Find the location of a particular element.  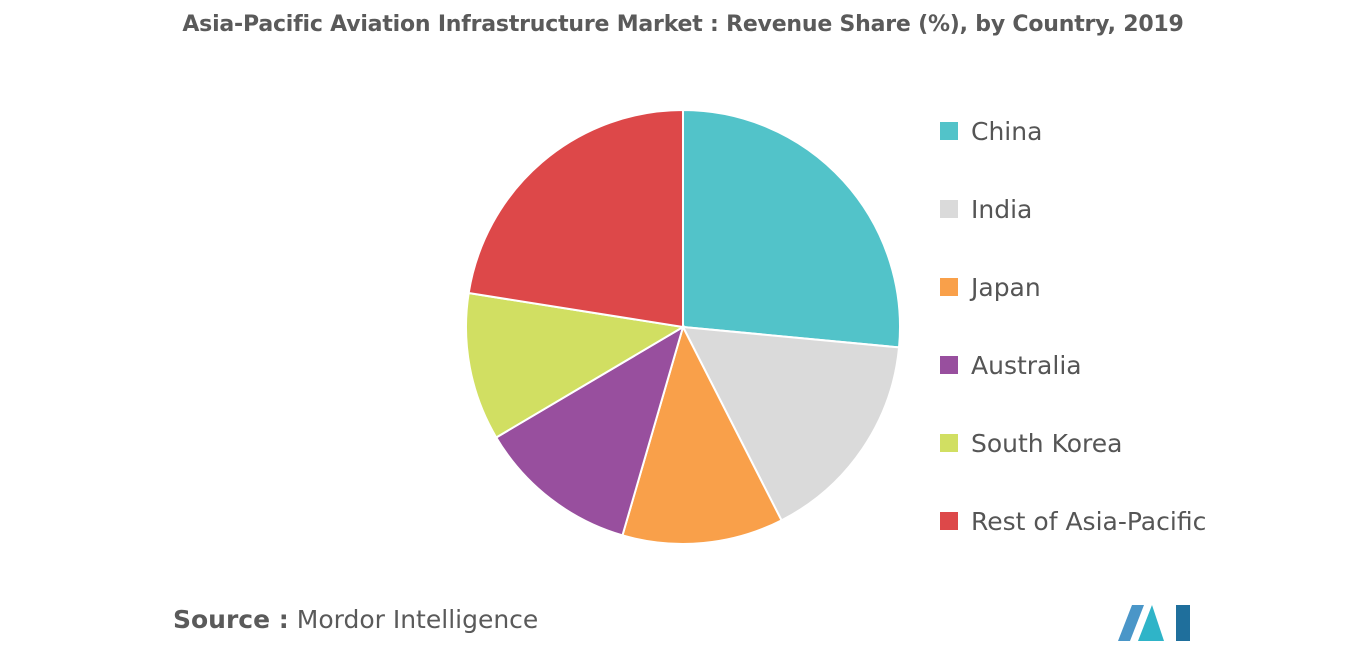

pie-slice-australia is located at coordinates (589, 430).